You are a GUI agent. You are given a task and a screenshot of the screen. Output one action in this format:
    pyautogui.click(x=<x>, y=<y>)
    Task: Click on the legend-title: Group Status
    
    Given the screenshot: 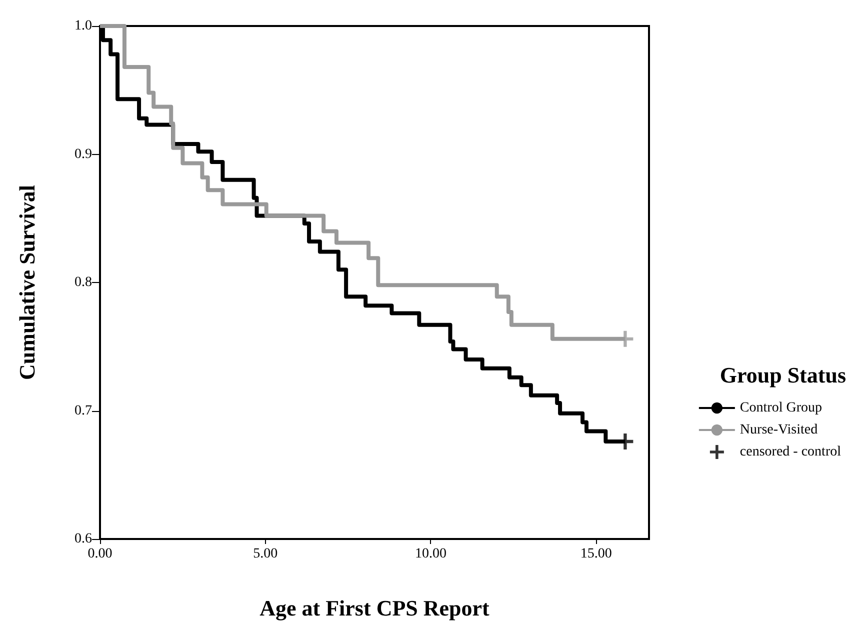 What is the action you would take?
    pyautogui.click(x=783, y=375)
    